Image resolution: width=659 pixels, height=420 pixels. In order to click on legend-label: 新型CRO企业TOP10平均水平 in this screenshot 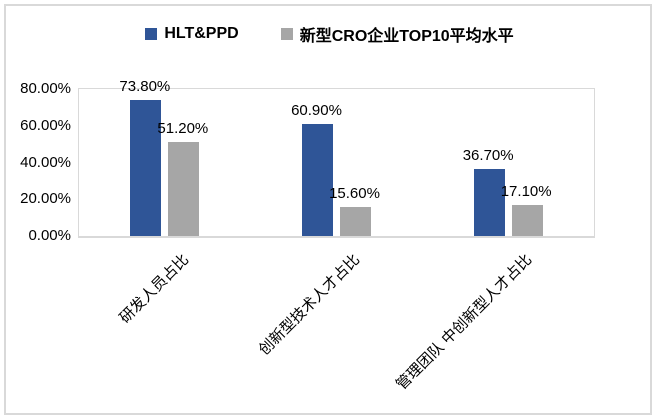, I will do `click(406, 36)`.